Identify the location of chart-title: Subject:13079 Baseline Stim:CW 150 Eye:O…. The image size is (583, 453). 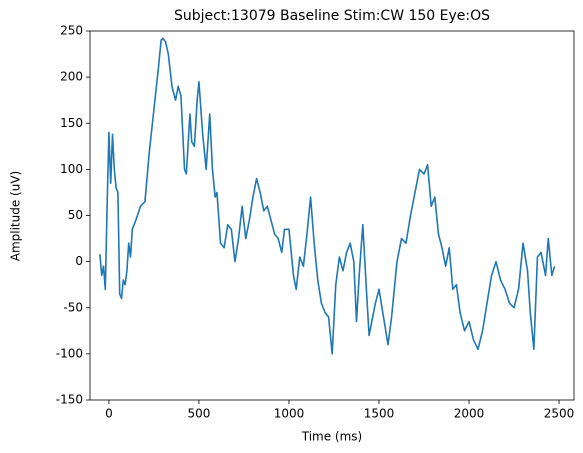
(332, 16).